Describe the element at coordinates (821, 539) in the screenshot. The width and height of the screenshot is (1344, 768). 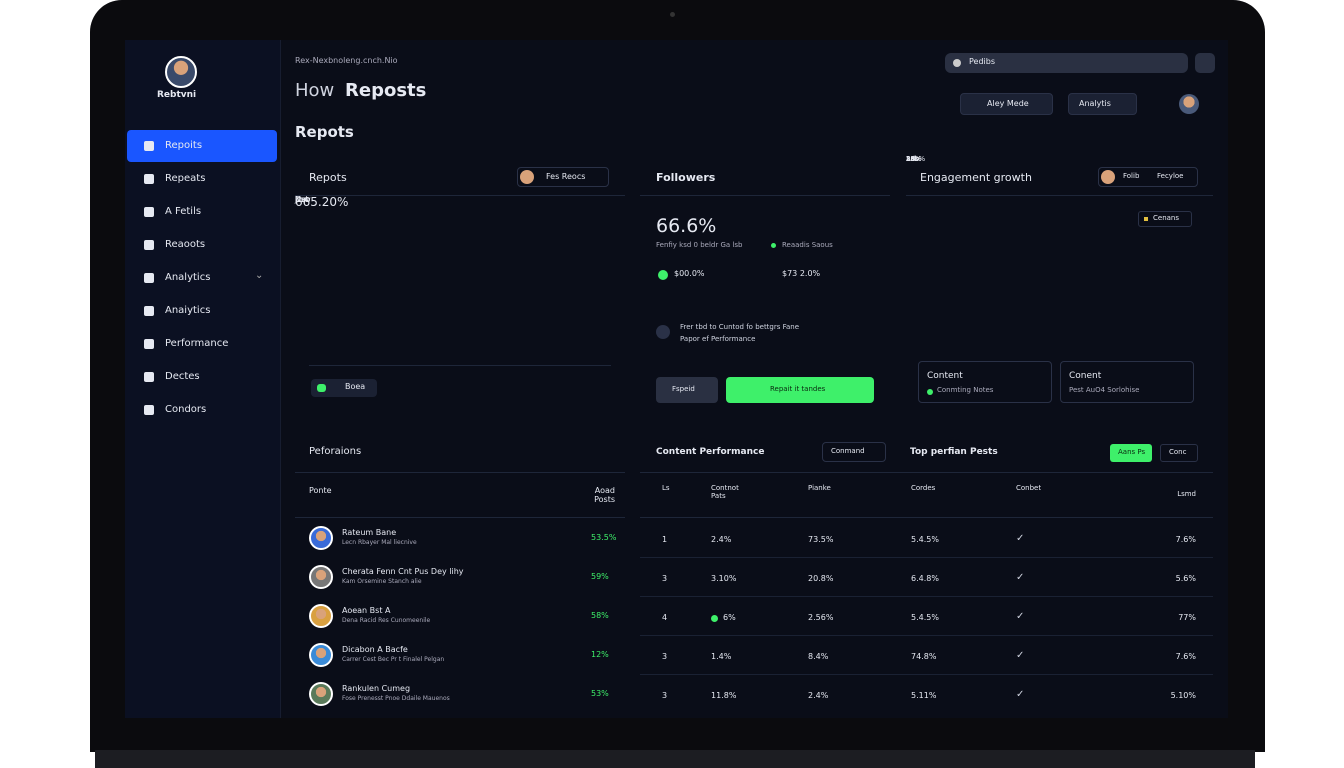
I see `table-cell: 73.5%` at that location.